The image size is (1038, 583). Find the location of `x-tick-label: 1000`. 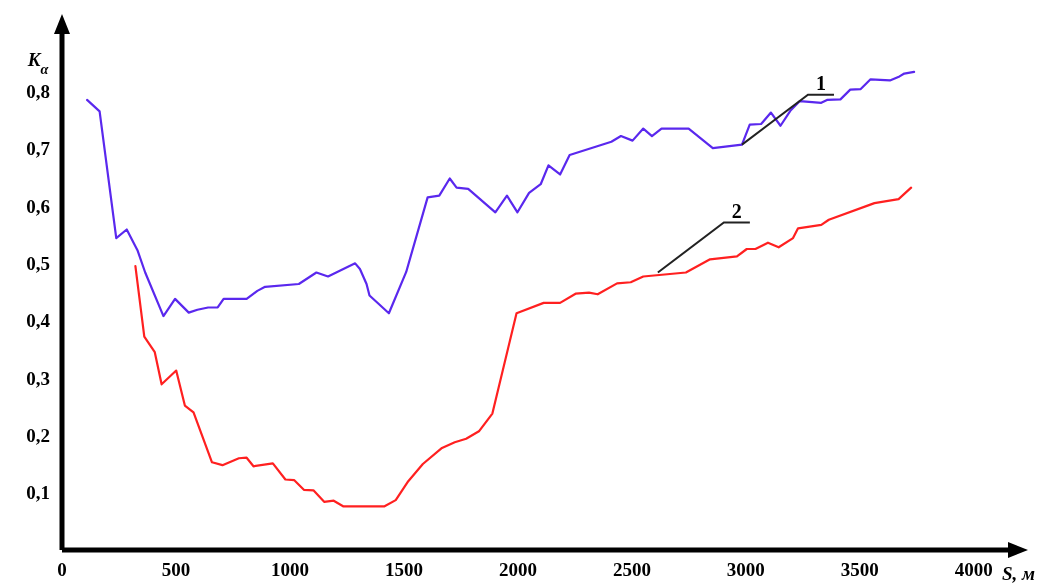

x-tick-label: 1000 is located at coordinates (289, 569).